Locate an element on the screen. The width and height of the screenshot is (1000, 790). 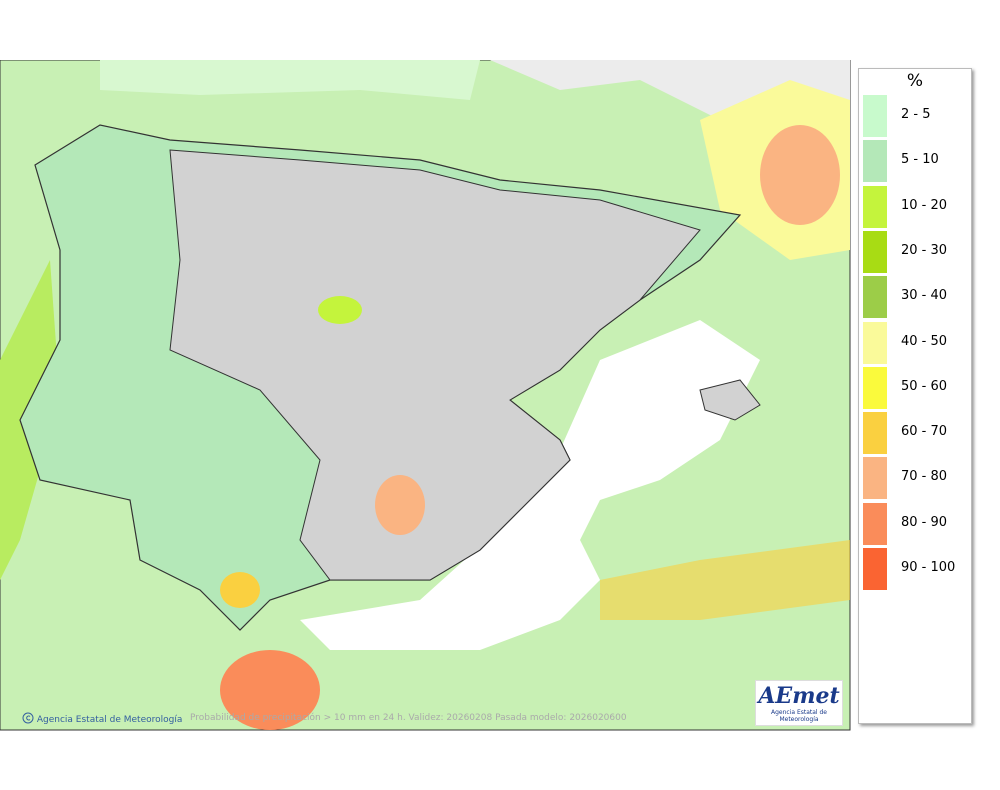
legend-label: 5 - 10 is located at coordinates (920, 160).